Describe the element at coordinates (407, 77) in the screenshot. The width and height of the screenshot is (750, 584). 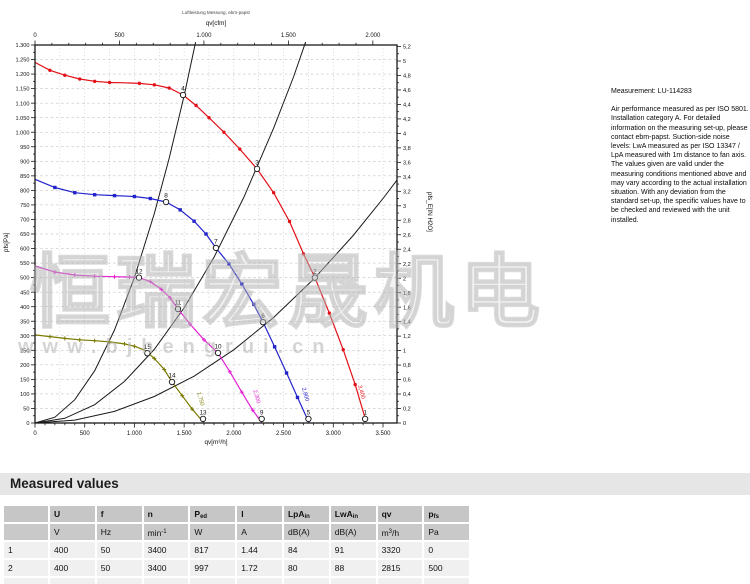
I see `svg-text: 4,8` at that location.